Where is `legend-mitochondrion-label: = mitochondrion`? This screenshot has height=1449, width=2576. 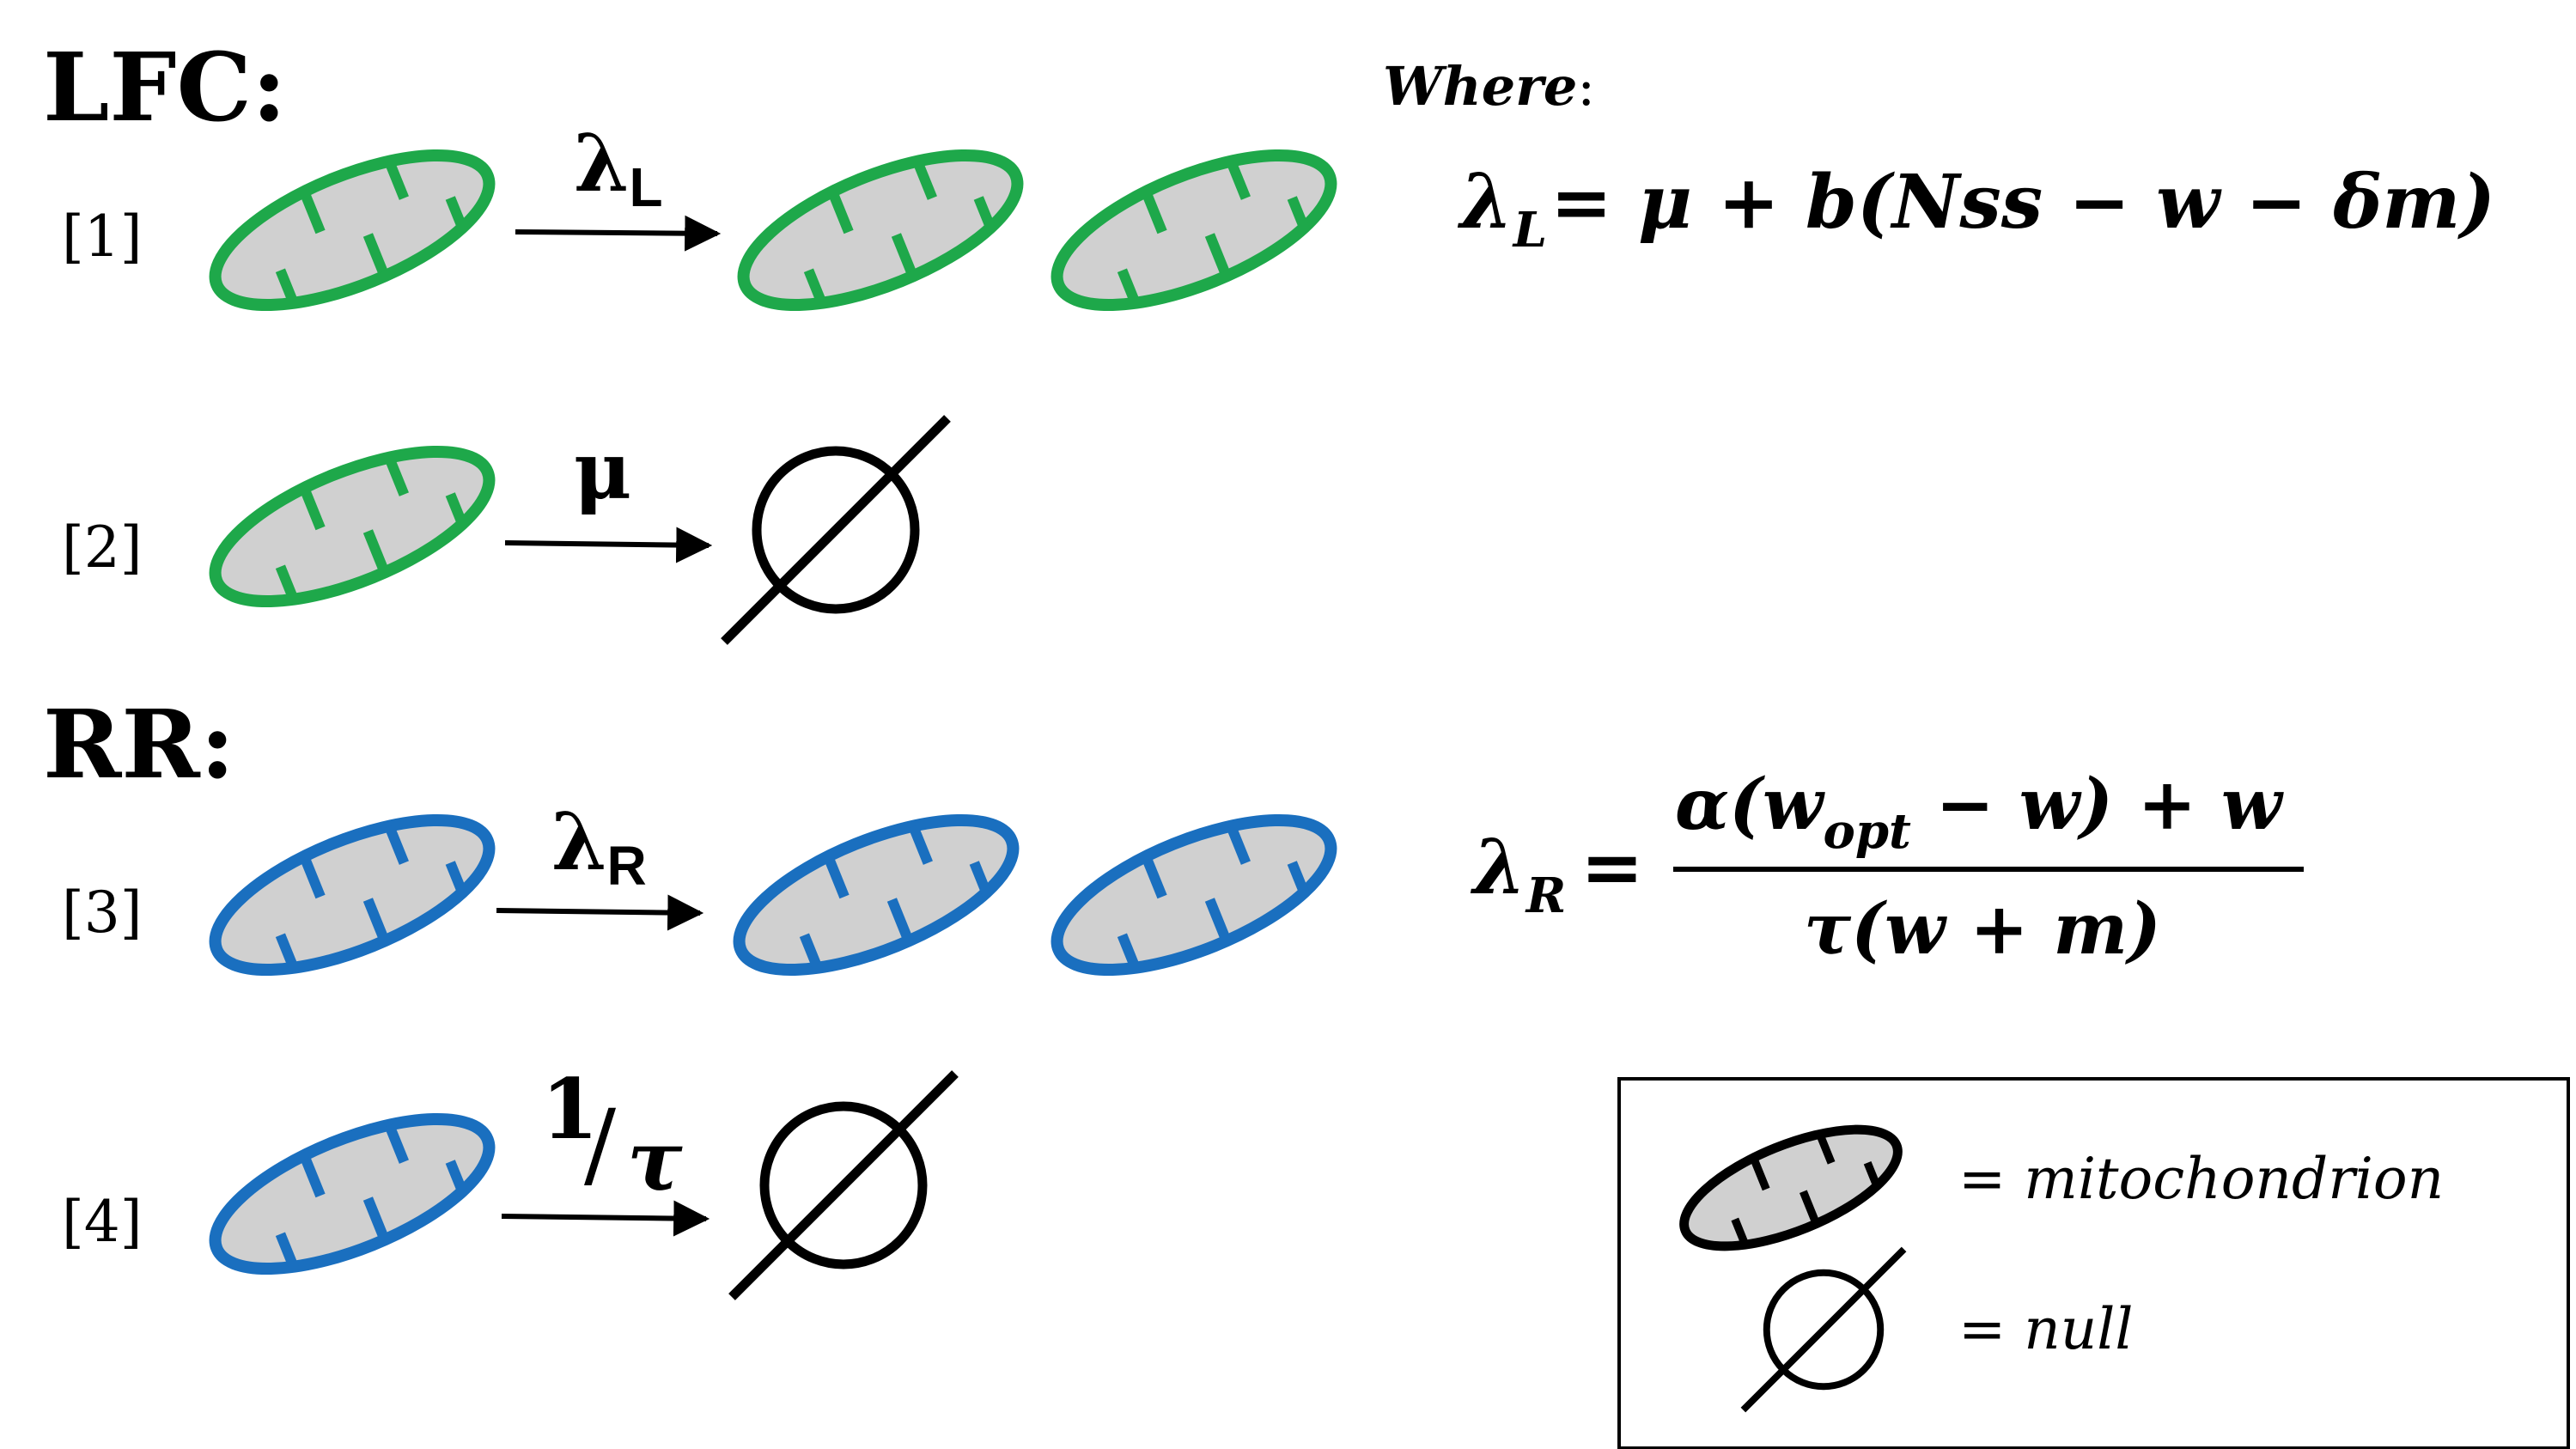 legend-mitochondrion-label: = mitochondrion is located at coordinates (2201, 1179).